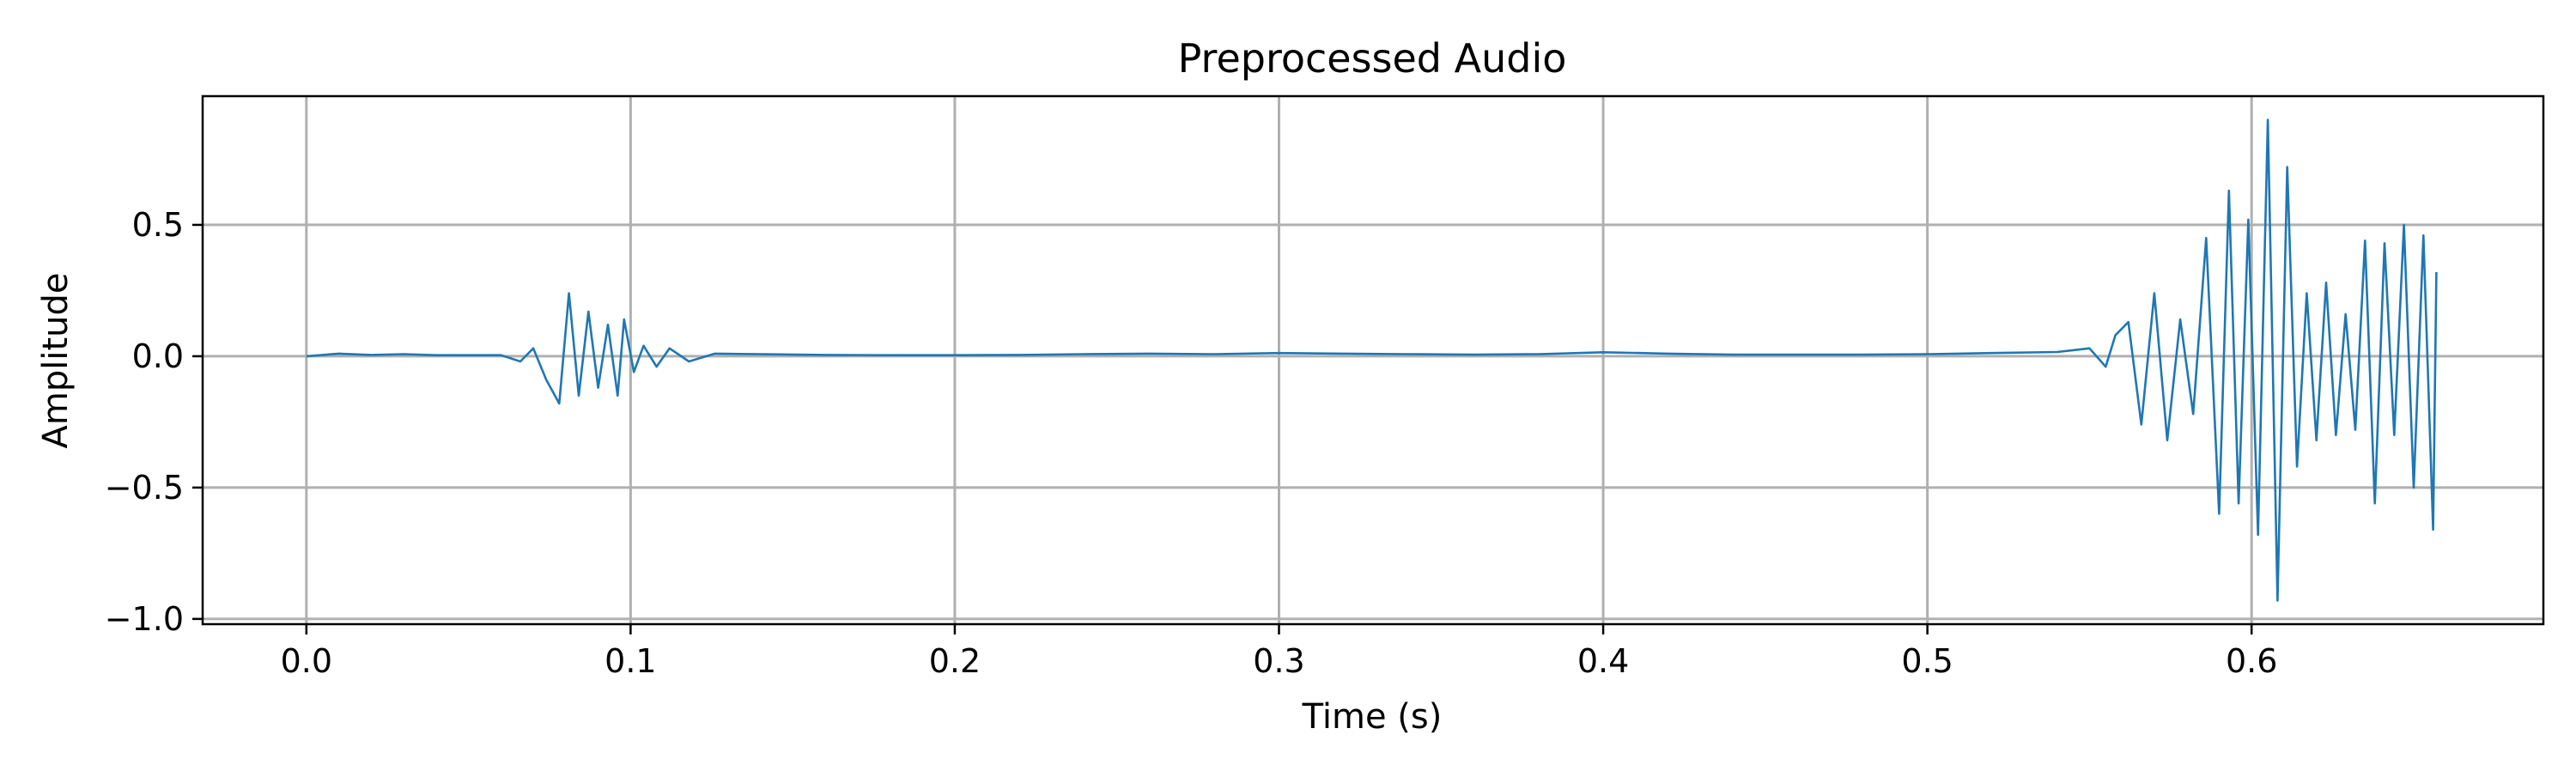  I want to click on y-tick-label: −1.0, so click(144, 619).